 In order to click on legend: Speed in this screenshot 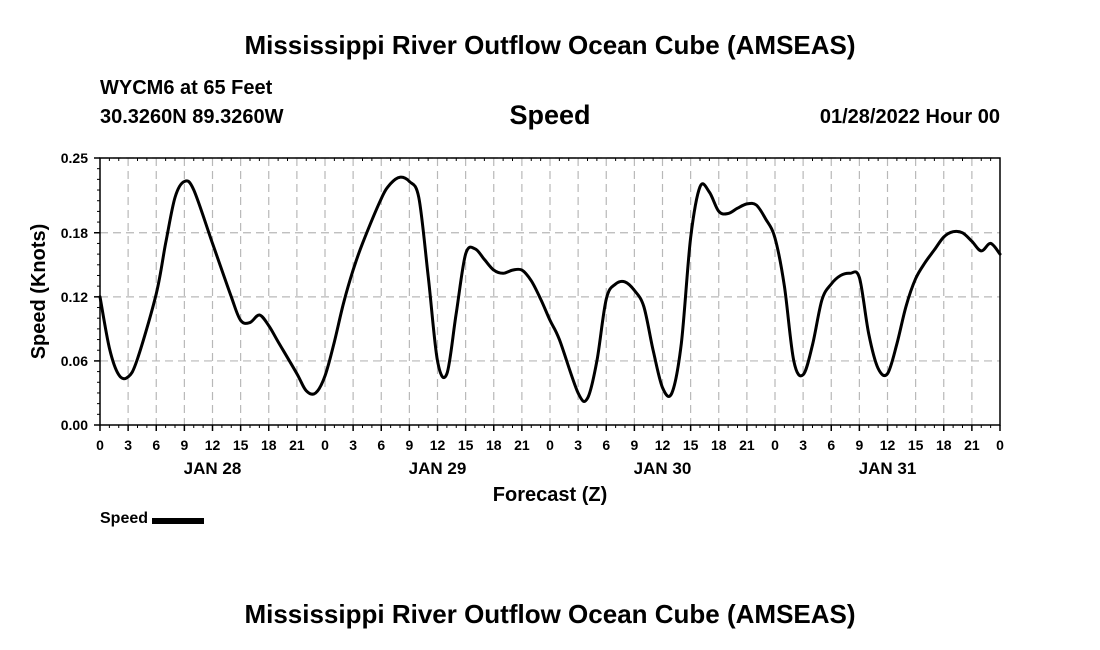, I will do `click(152, 519)`.